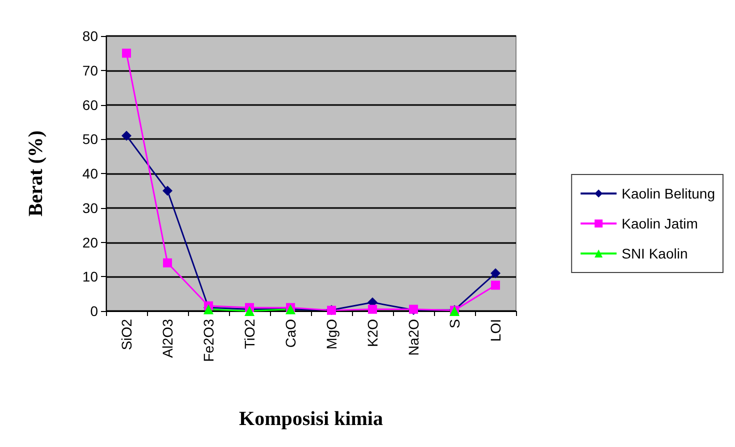 The image size is (735, 447). Describe the element at coordinates (90, 242) in the screenshot. I see `y-tick-label: 20` at that location.